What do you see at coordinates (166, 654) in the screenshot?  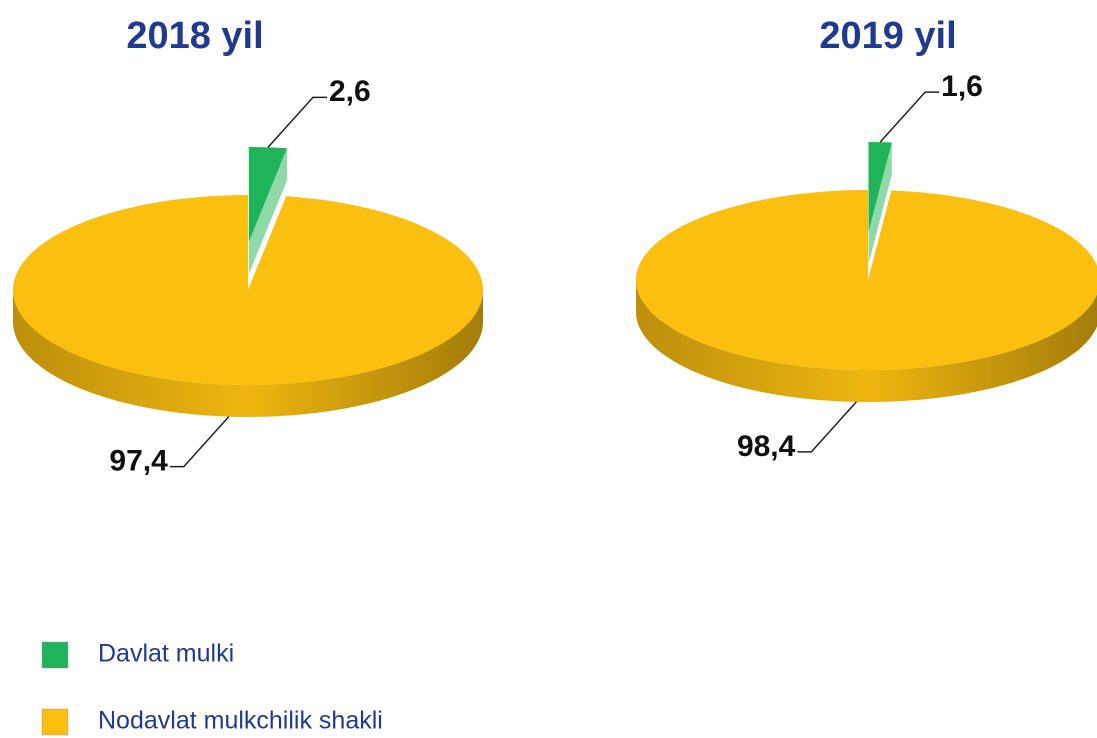 I see `legend-label: Davlat mulki` at bounding box center [166, 654].